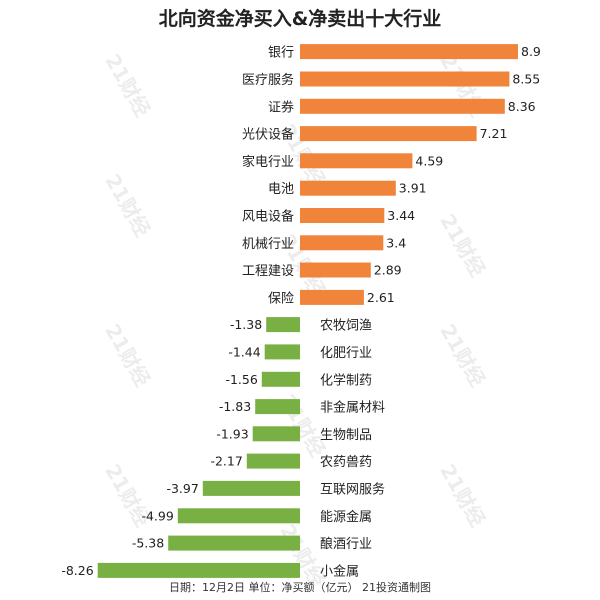  I want to click on category-label-14: 生物制品, so click(346, 435).